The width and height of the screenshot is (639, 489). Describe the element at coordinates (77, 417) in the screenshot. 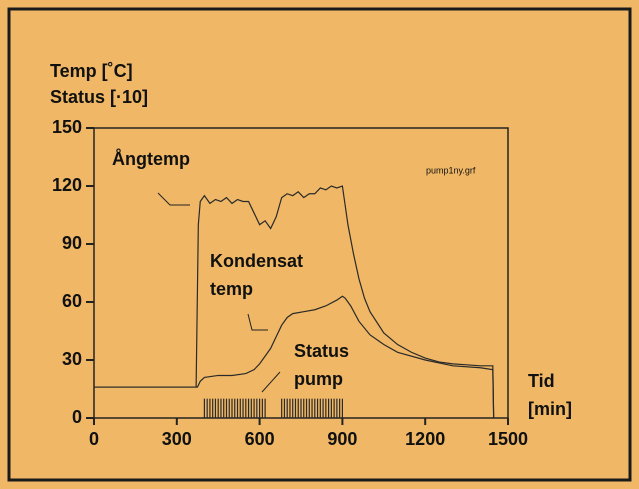

I see `y-tick-label: 0` at that location.